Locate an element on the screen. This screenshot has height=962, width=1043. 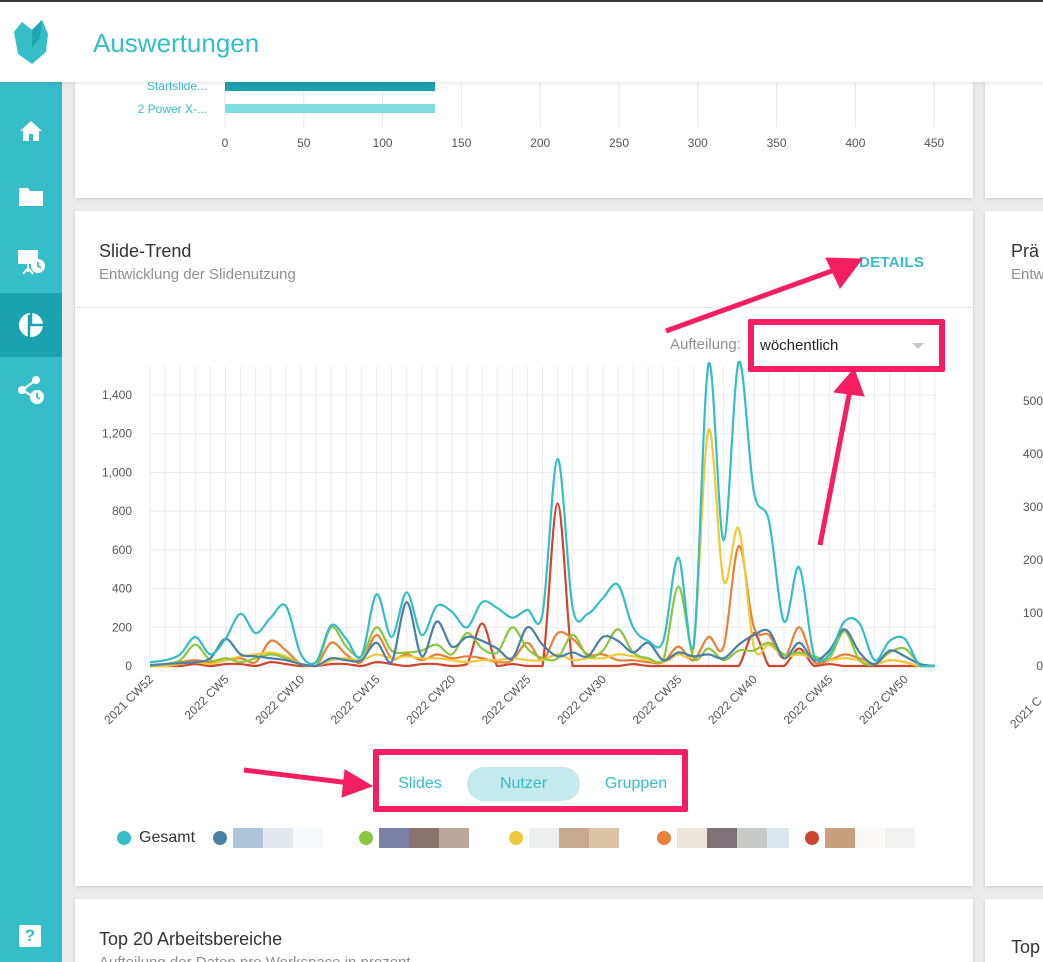
details-button: DETAILS is located at coordinates (892, 262).